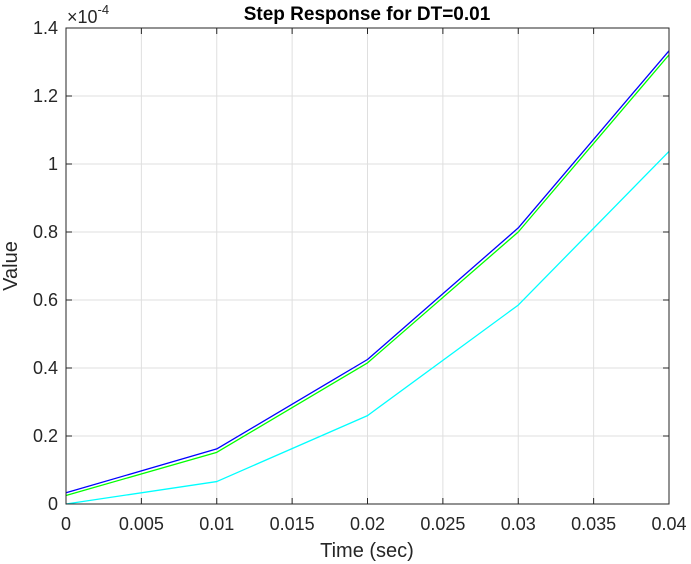  Describe the element at coordinates (442, 524) in the screenshot. I see `x-tick-label: 0.025` at that location.